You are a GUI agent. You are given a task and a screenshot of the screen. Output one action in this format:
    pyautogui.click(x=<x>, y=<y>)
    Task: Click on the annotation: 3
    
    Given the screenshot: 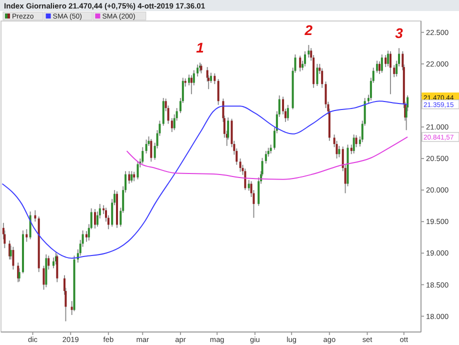 What is the action you would take?
    pyautogui.click(x=399, y=33)
    